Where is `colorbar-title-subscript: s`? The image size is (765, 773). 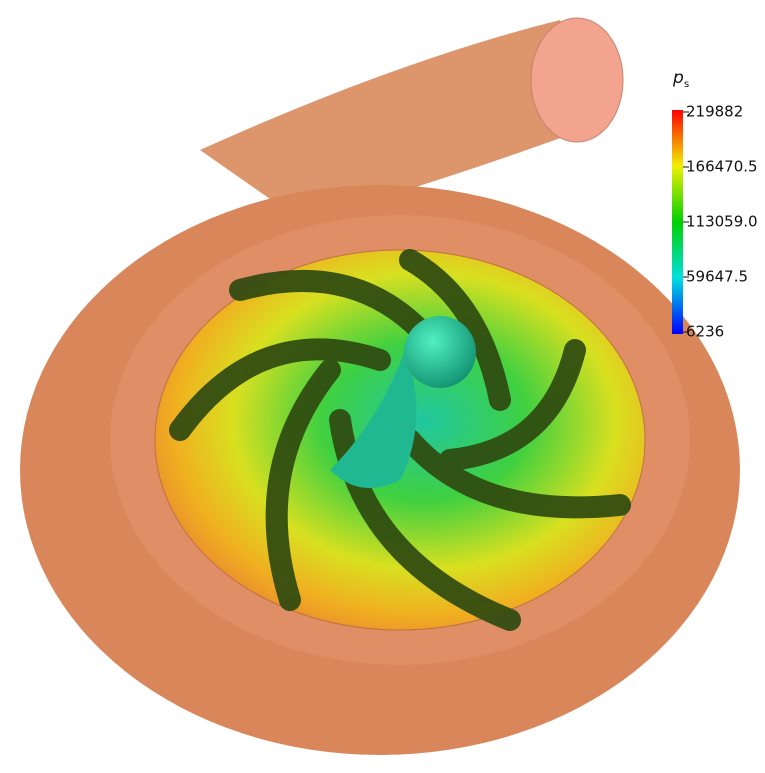 colorbar-title-subscript: s is located at coordinates (686, 84).